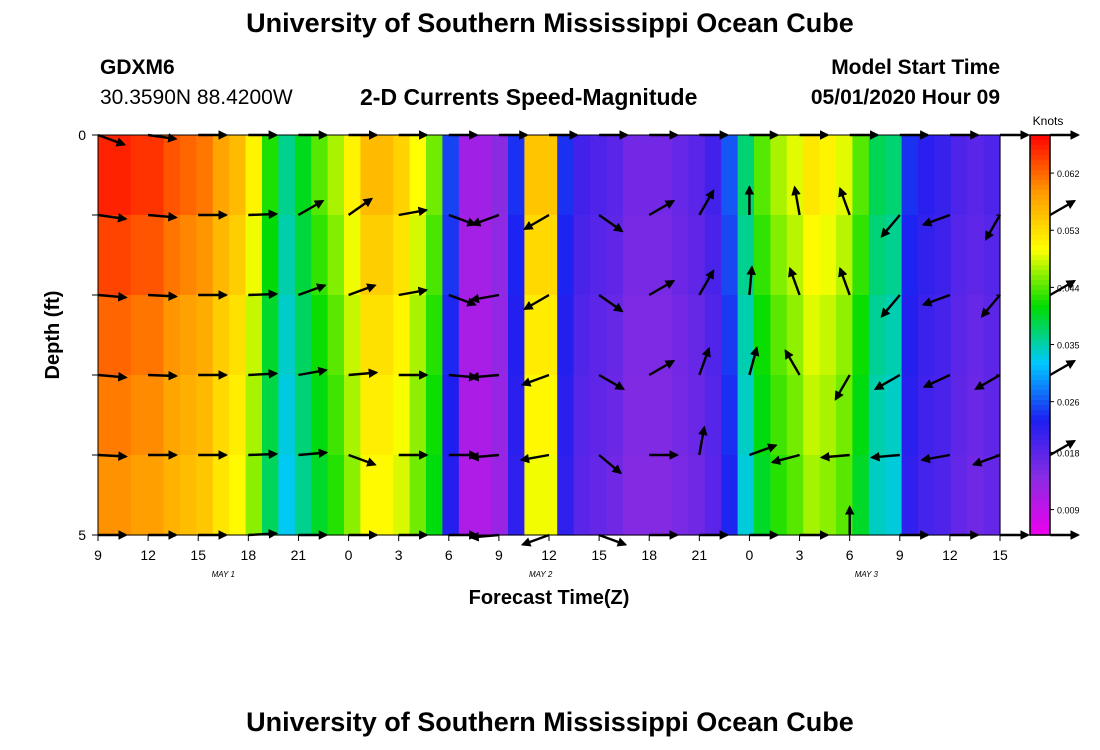 The height and width of the screenshot is (750, 1100). I want to click on y-axis-label: Depth (ft), so click(53, 335).